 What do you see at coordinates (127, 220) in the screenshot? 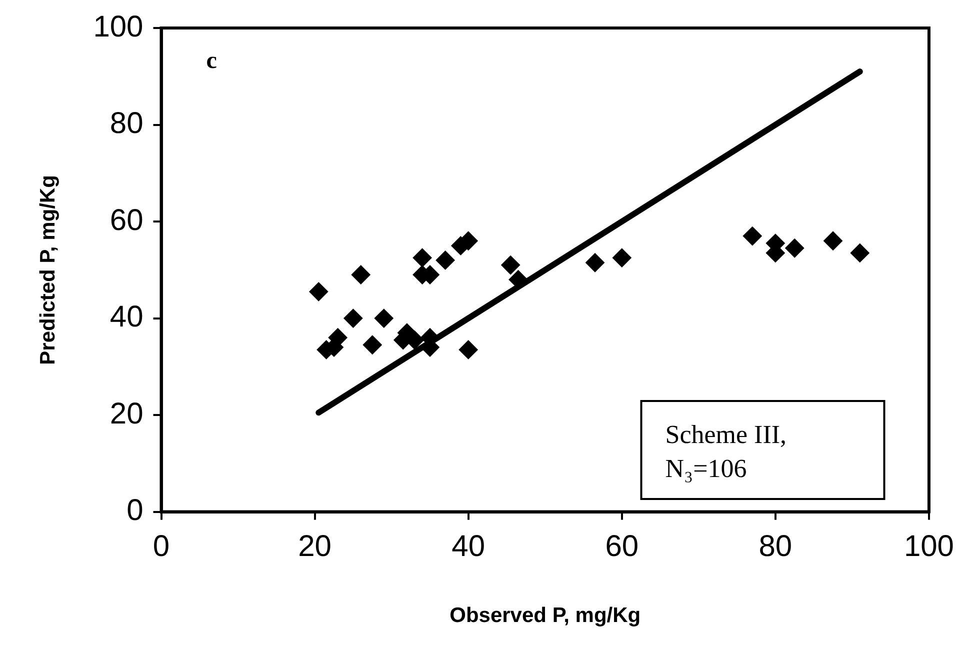
I see `y-tick-label: 60` at bounding box center [127, 220].